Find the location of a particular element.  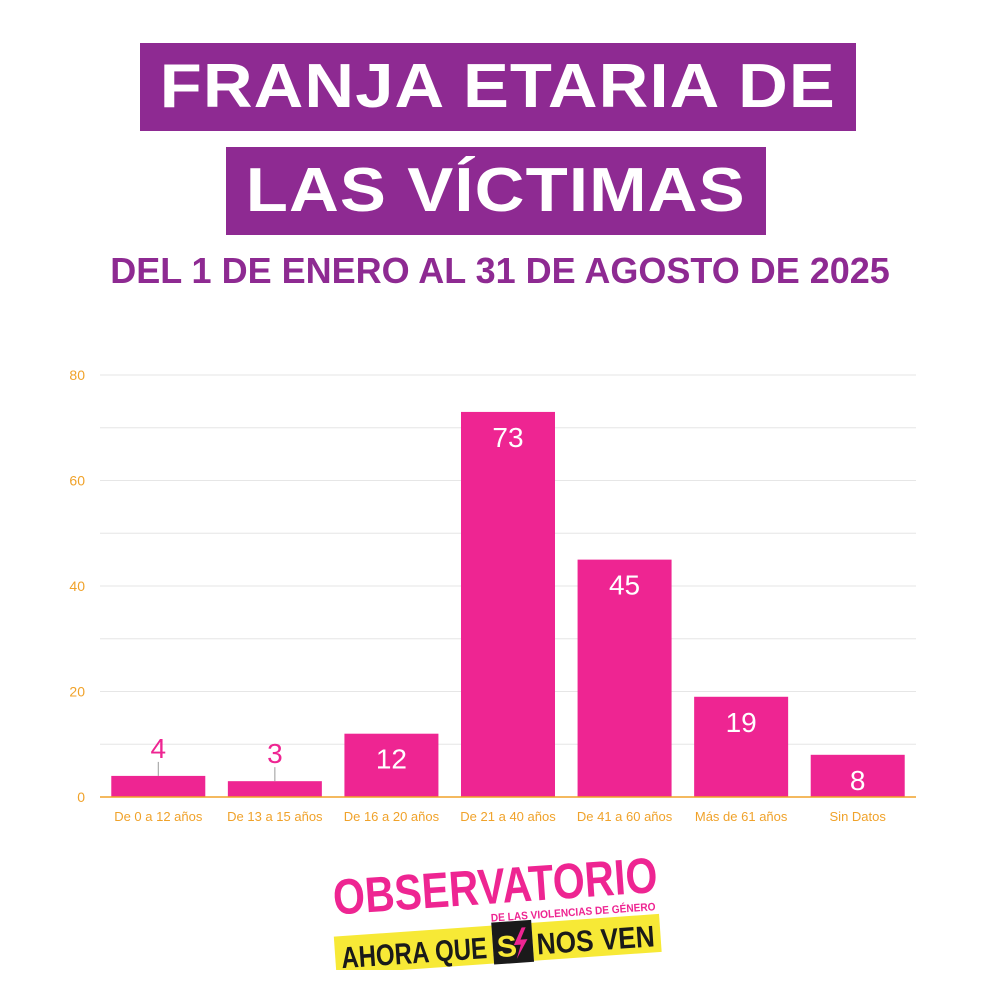

title-line-2-text: LAS VÍCTIMAS is located at coordinates (495, 190).